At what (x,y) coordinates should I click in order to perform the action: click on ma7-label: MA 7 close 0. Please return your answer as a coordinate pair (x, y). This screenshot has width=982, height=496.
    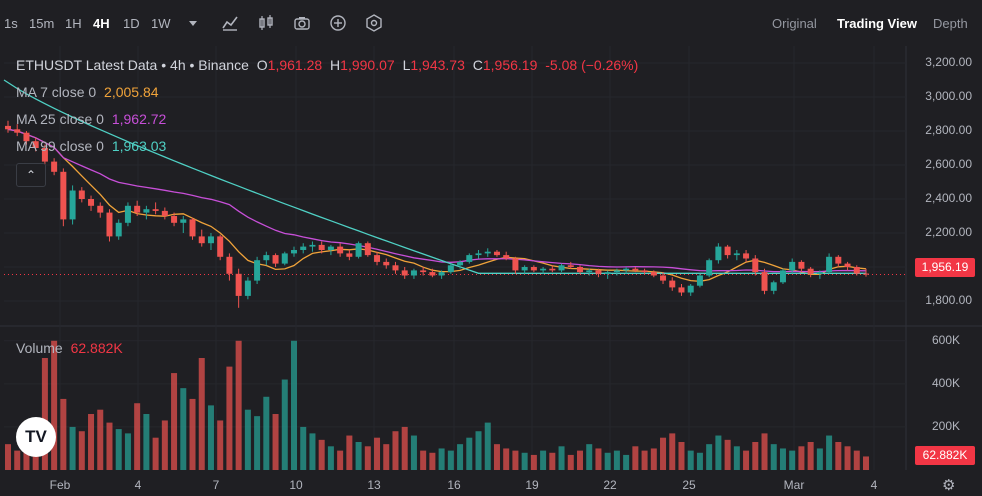
    Looking at the image, I should click on (56, 92).